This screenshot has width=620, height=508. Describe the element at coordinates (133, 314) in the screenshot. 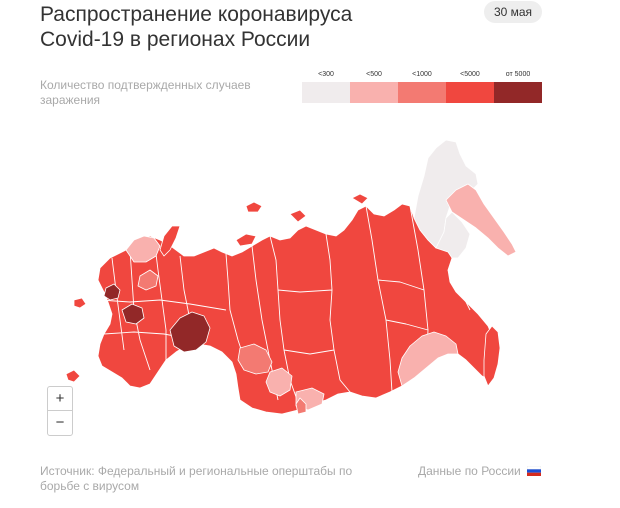

I see `region-moscow` at that location.